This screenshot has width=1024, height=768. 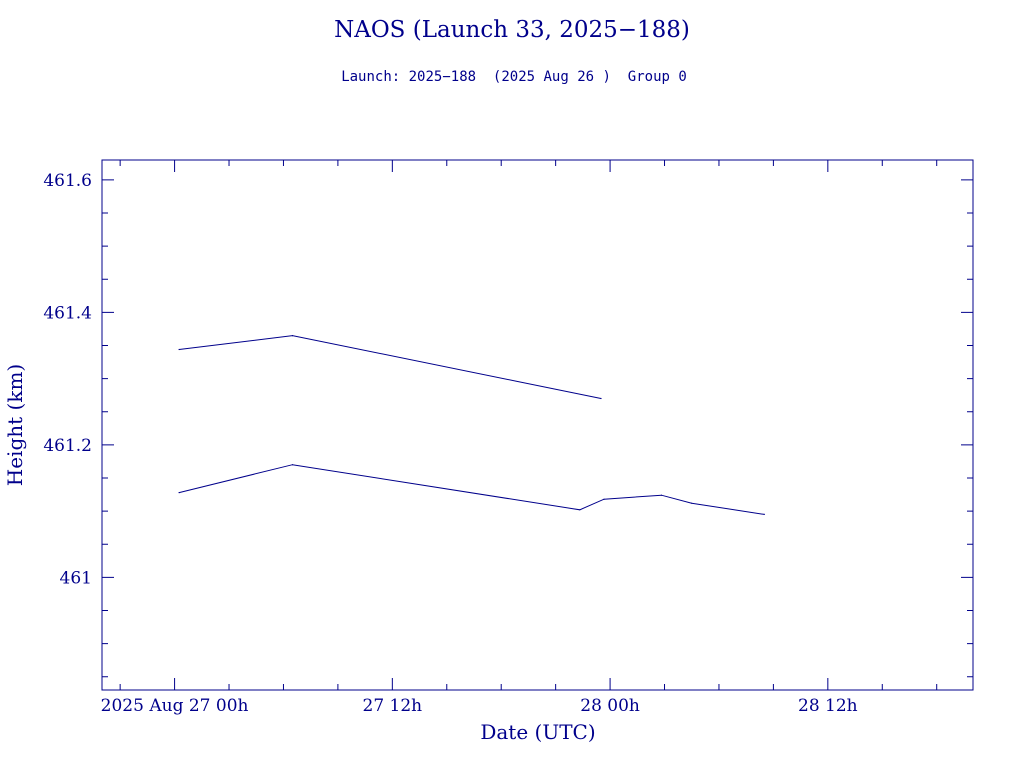 What do you see at coordinates (76, 578) in the screenshot?
I see `y-tick-label: 461` at bounding box center [76, 578].